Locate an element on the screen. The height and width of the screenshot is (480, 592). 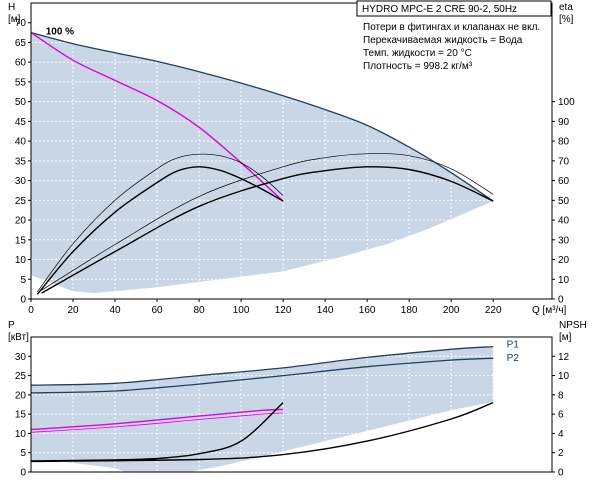
power-ytick-label-0: 0 is located at coordinates (23, 473).